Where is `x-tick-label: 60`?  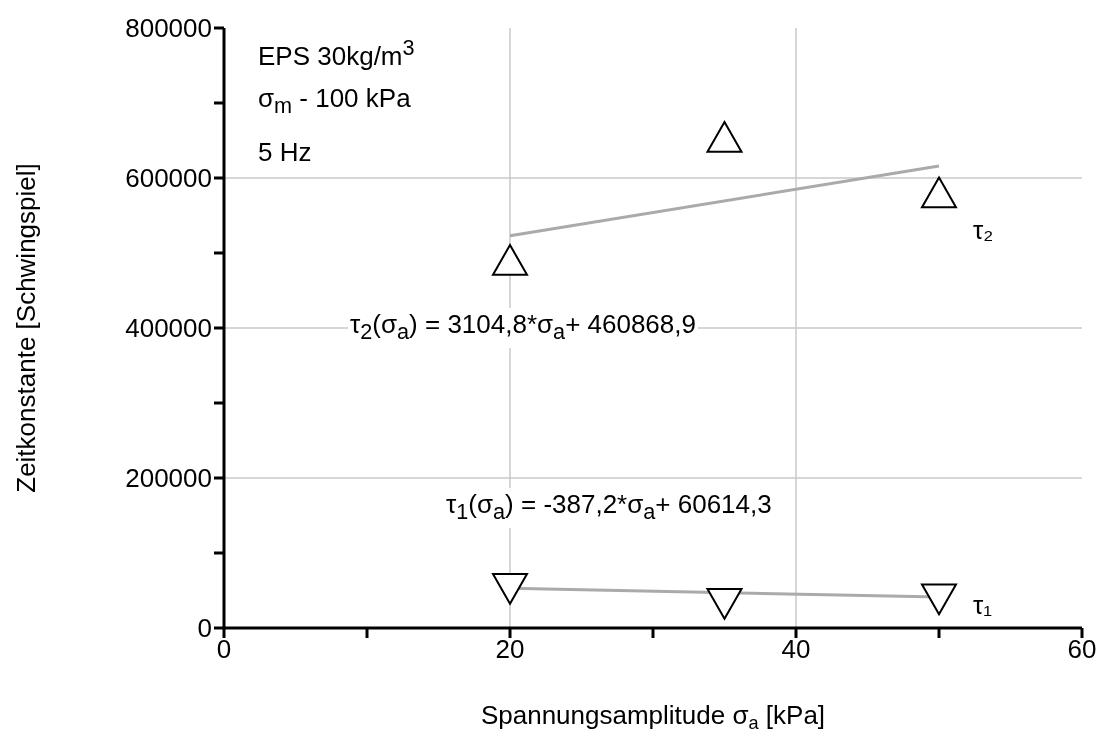 x-tick-label: 60 is located at coordinates (1082, 649).